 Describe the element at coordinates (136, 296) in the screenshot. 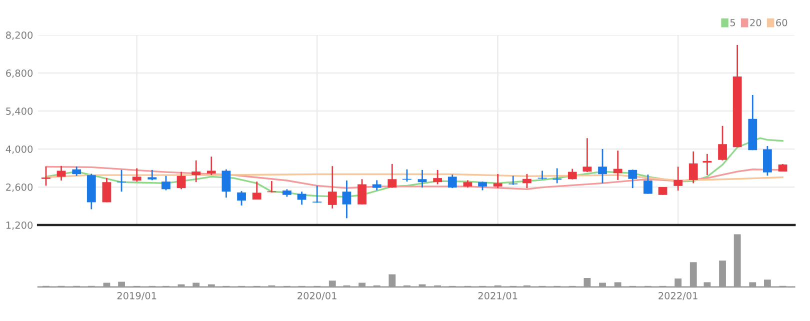

I see `x-tick-label: 2019/01` at that location.